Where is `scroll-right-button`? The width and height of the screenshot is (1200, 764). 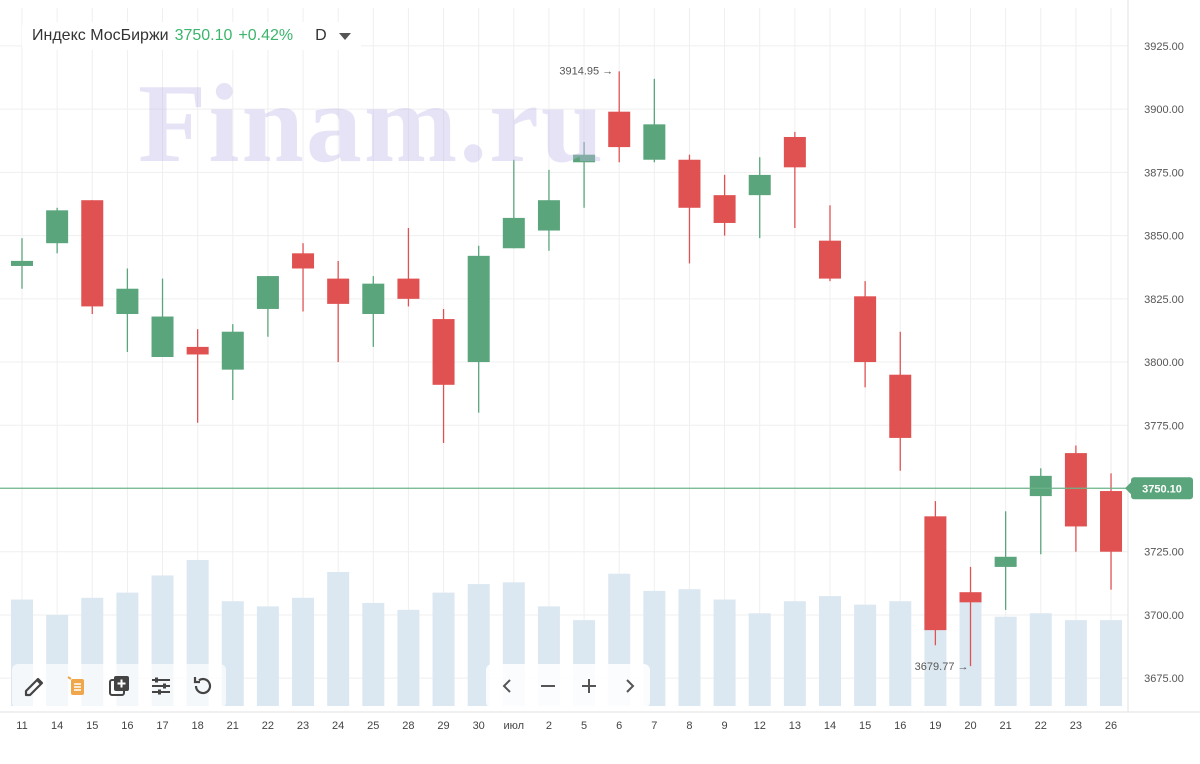 scroll-right-button is located at coordinates (630, 686).